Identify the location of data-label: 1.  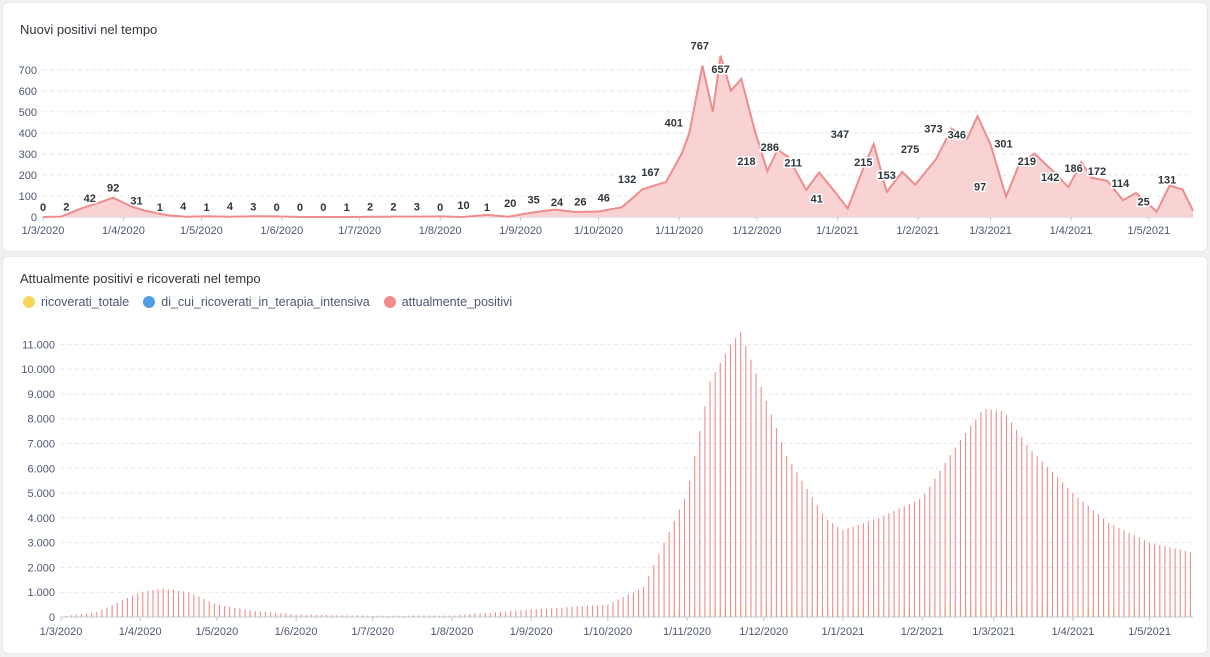
(487, 208).